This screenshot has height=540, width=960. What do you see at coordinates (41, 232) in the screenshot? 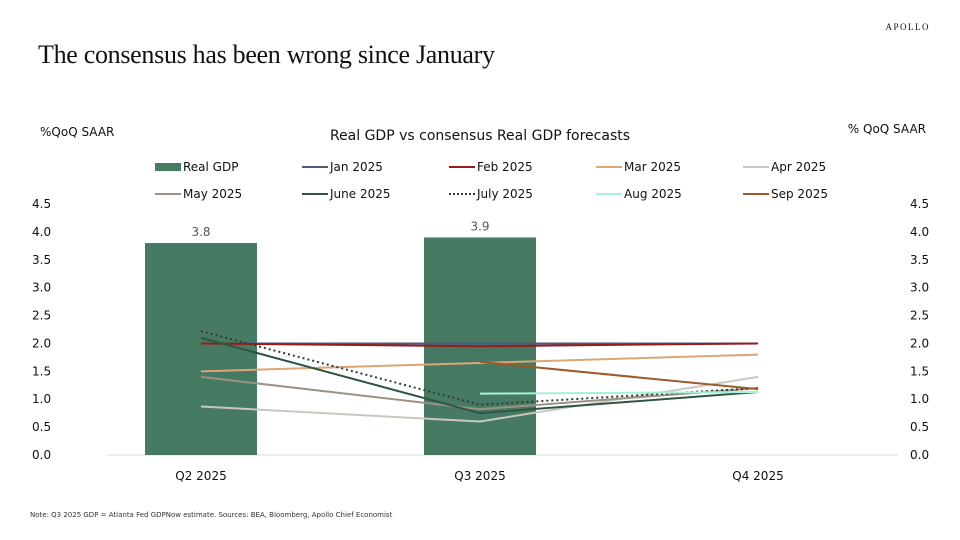
I see `y-tick-left: 4.0` at bounding box center [41, 232].